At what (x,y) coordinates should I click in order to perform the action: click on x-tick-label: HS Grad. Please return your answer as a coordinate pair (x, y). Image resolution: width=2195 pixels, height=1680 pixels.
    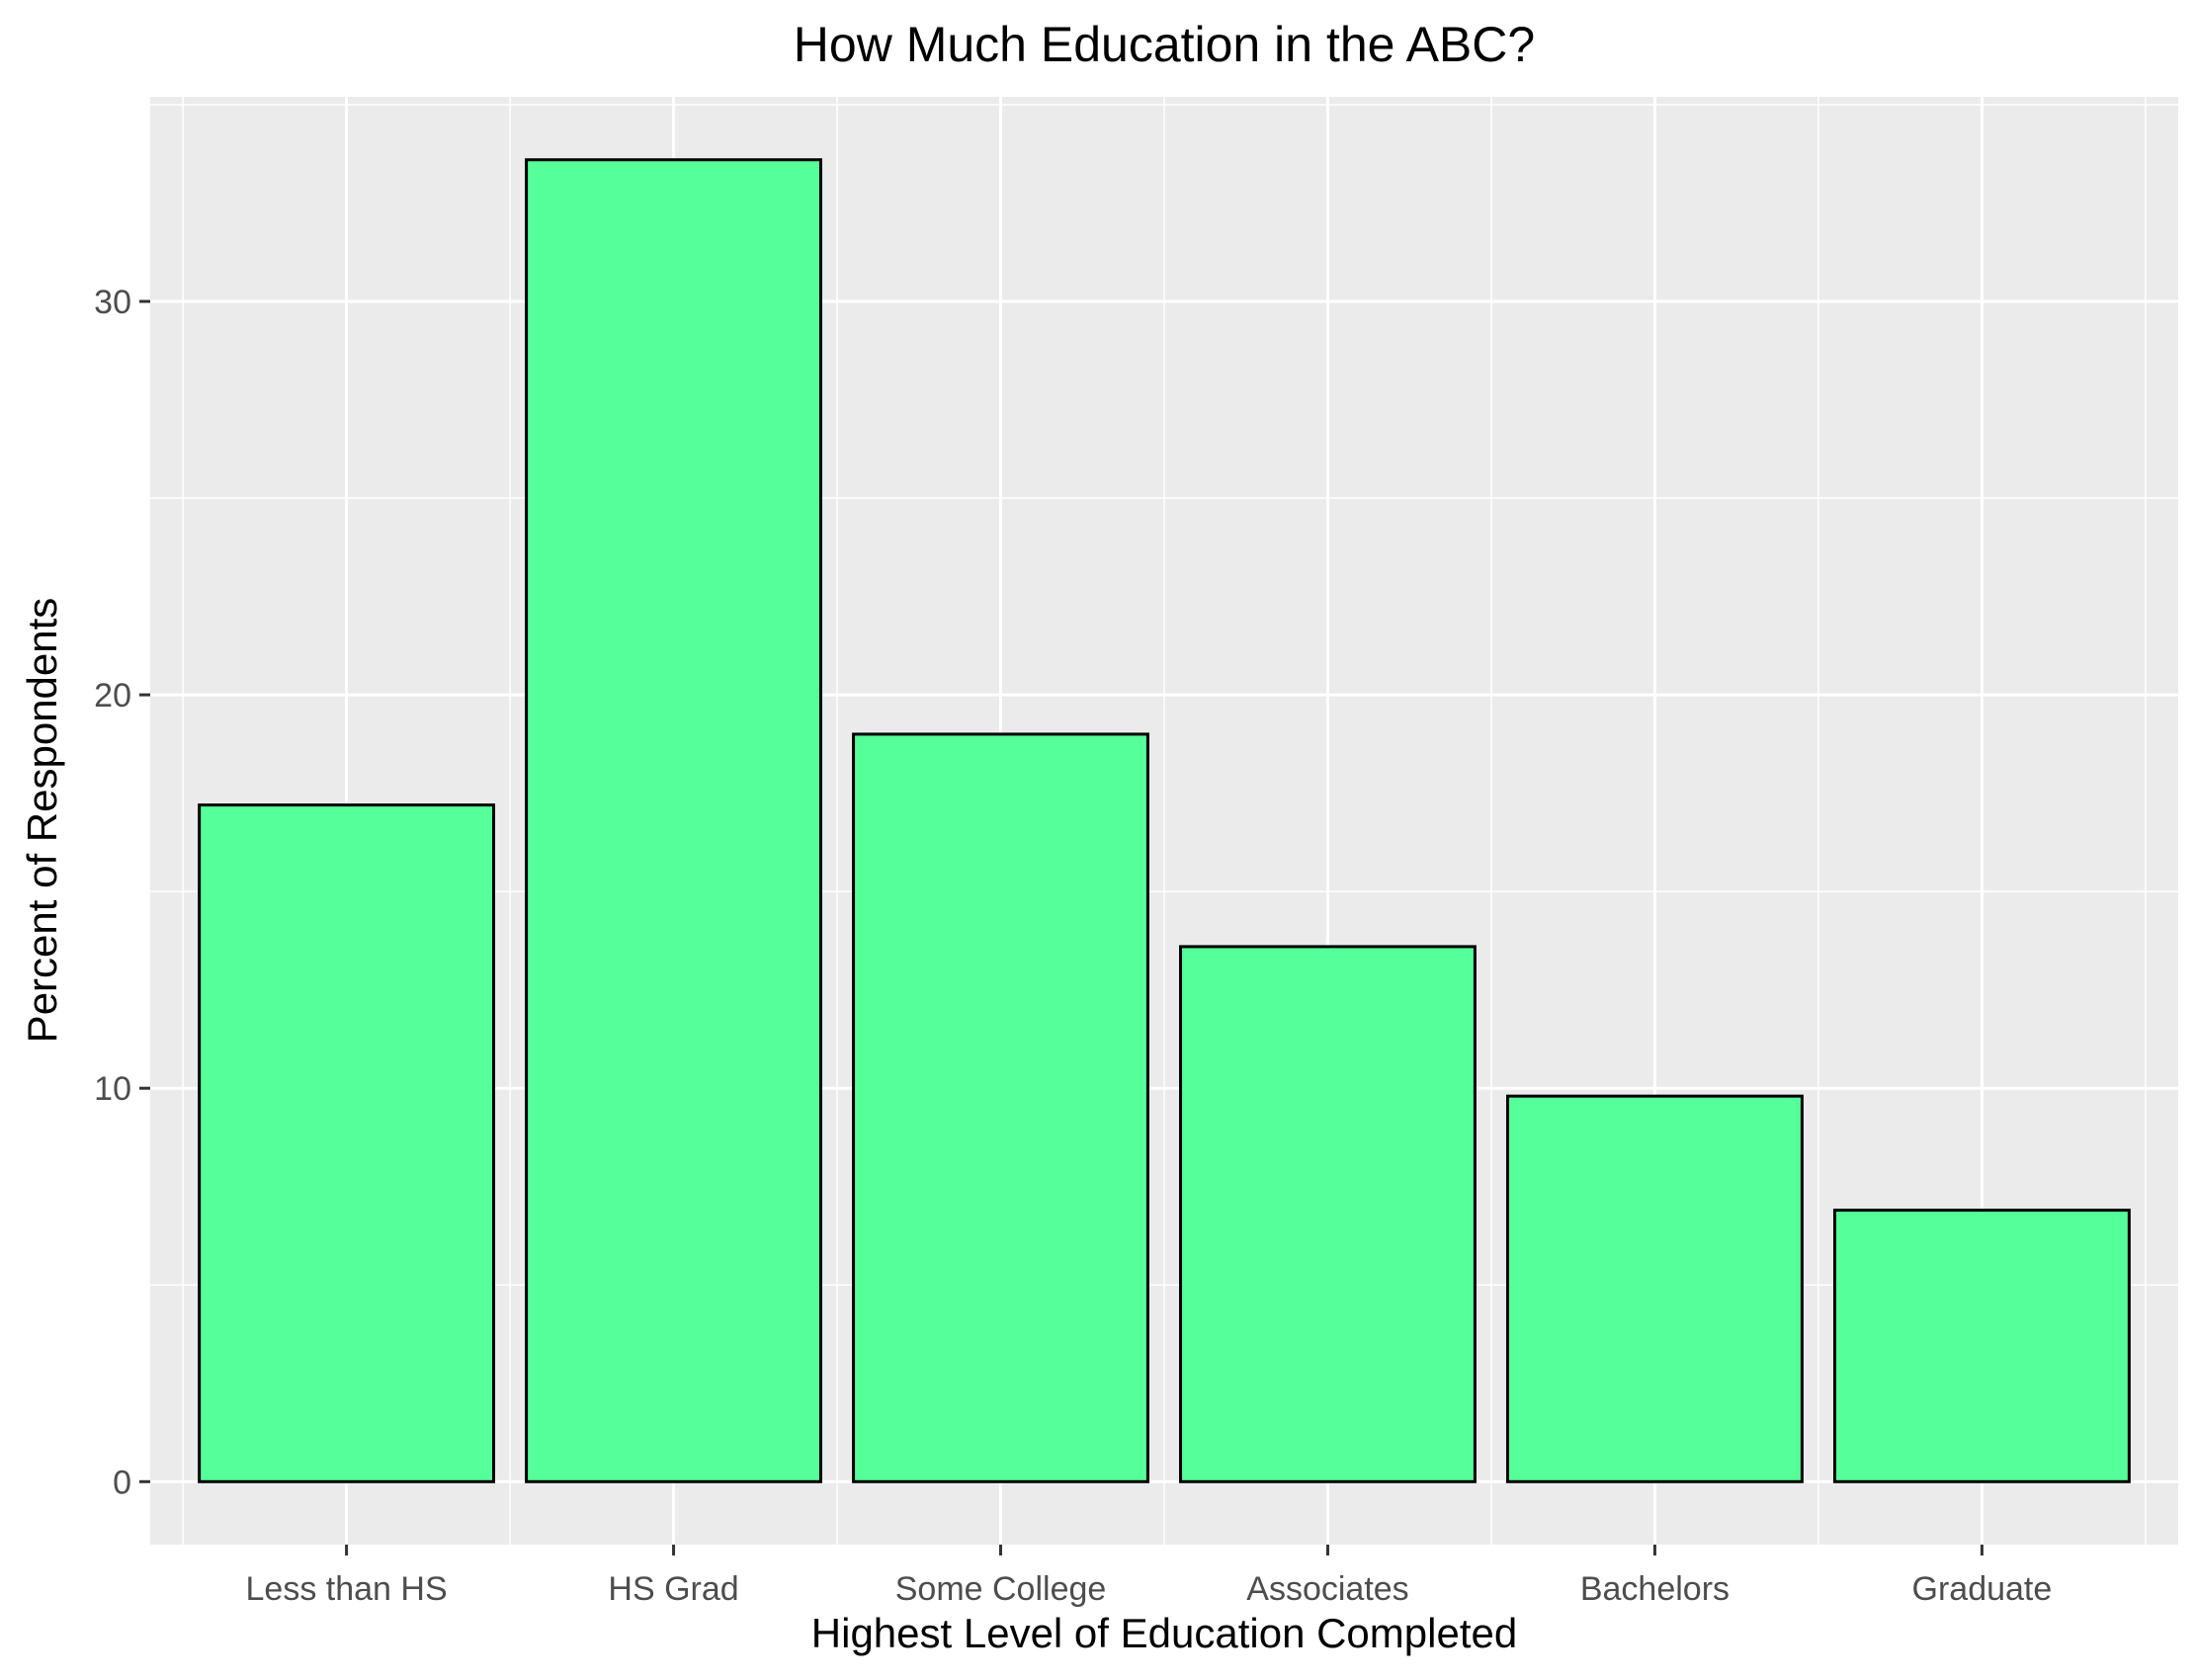
    Looking at the image, I should click on (673, 1589).